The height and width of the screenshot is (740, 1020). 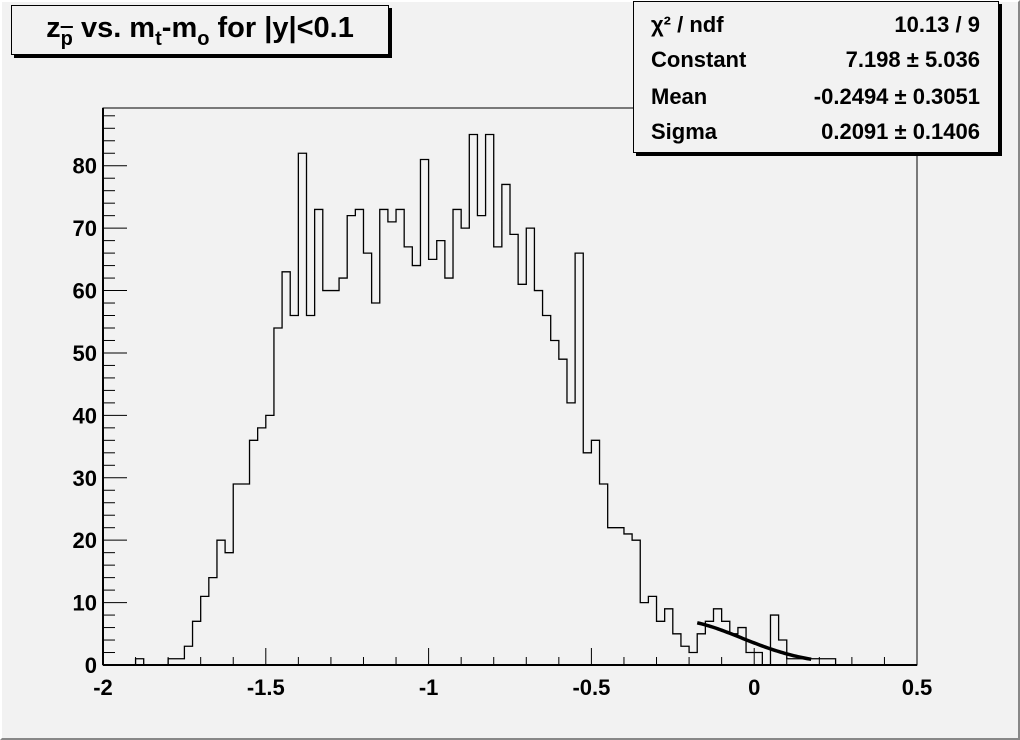 What do you see at coordinates (85, 228) in the screenshot?
I see `y-tick-label: 70` at bounding box center [85, 228].